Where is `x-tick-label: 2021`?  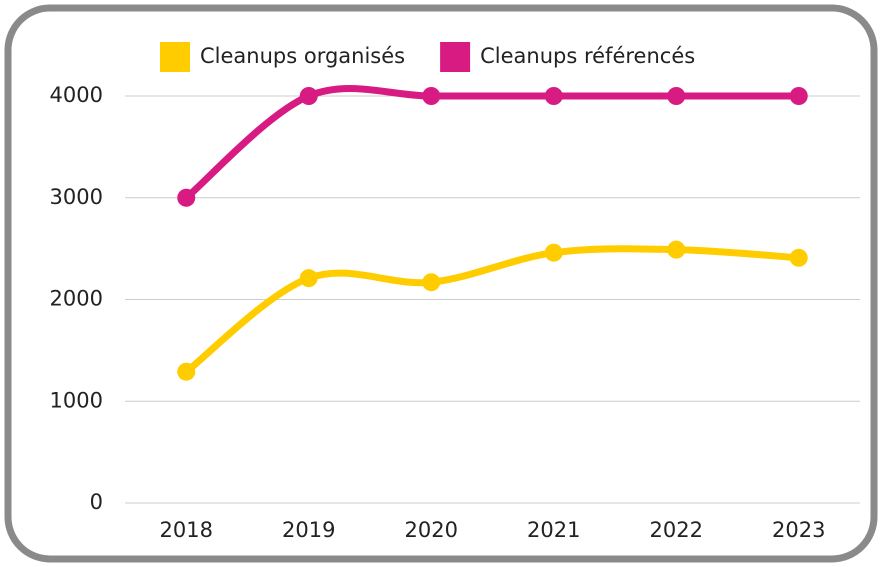 x-tick-label: 2021 is located at coordinates (553, 530).